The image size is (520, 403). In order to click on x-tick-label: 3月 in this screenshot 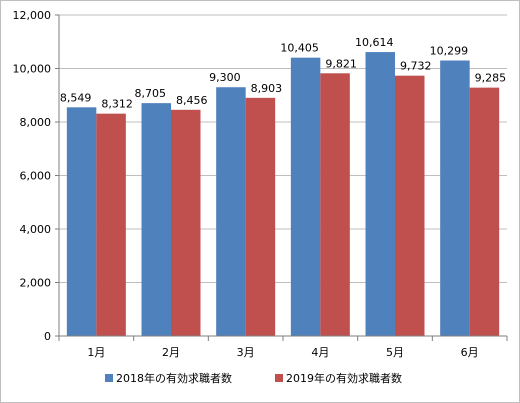, I will do `click(246, 352)`.